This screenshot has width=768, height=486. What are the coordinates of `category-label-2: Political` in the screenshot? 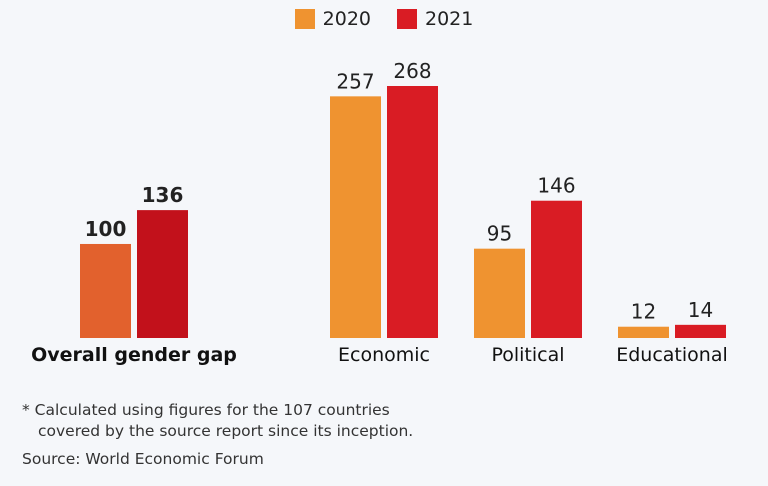 It's located at (527, 355).